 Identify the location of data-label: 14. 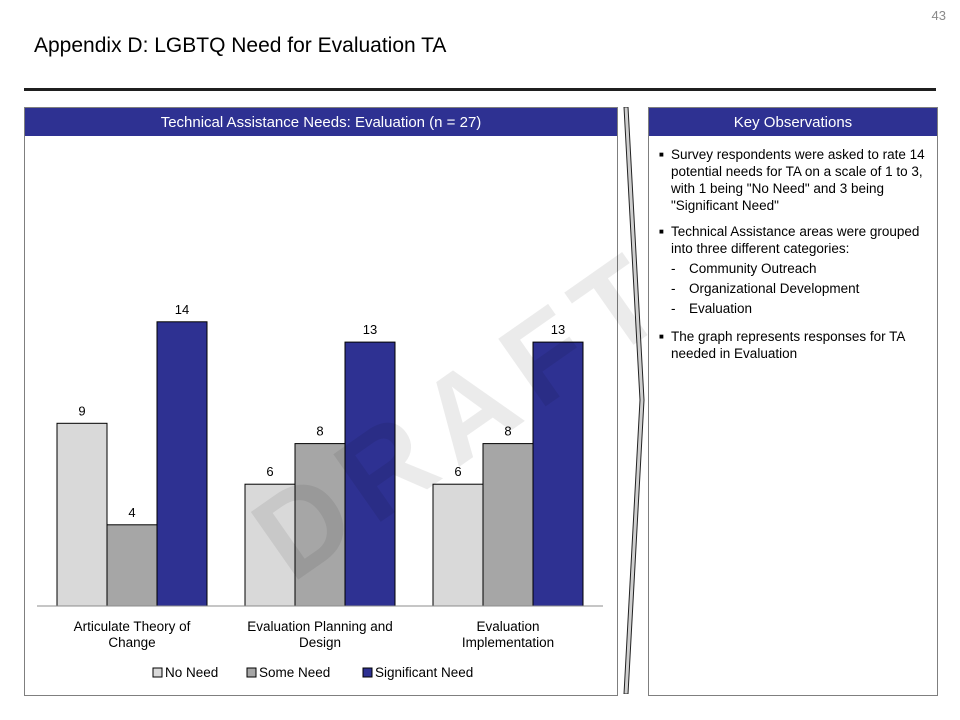
(182, 309).